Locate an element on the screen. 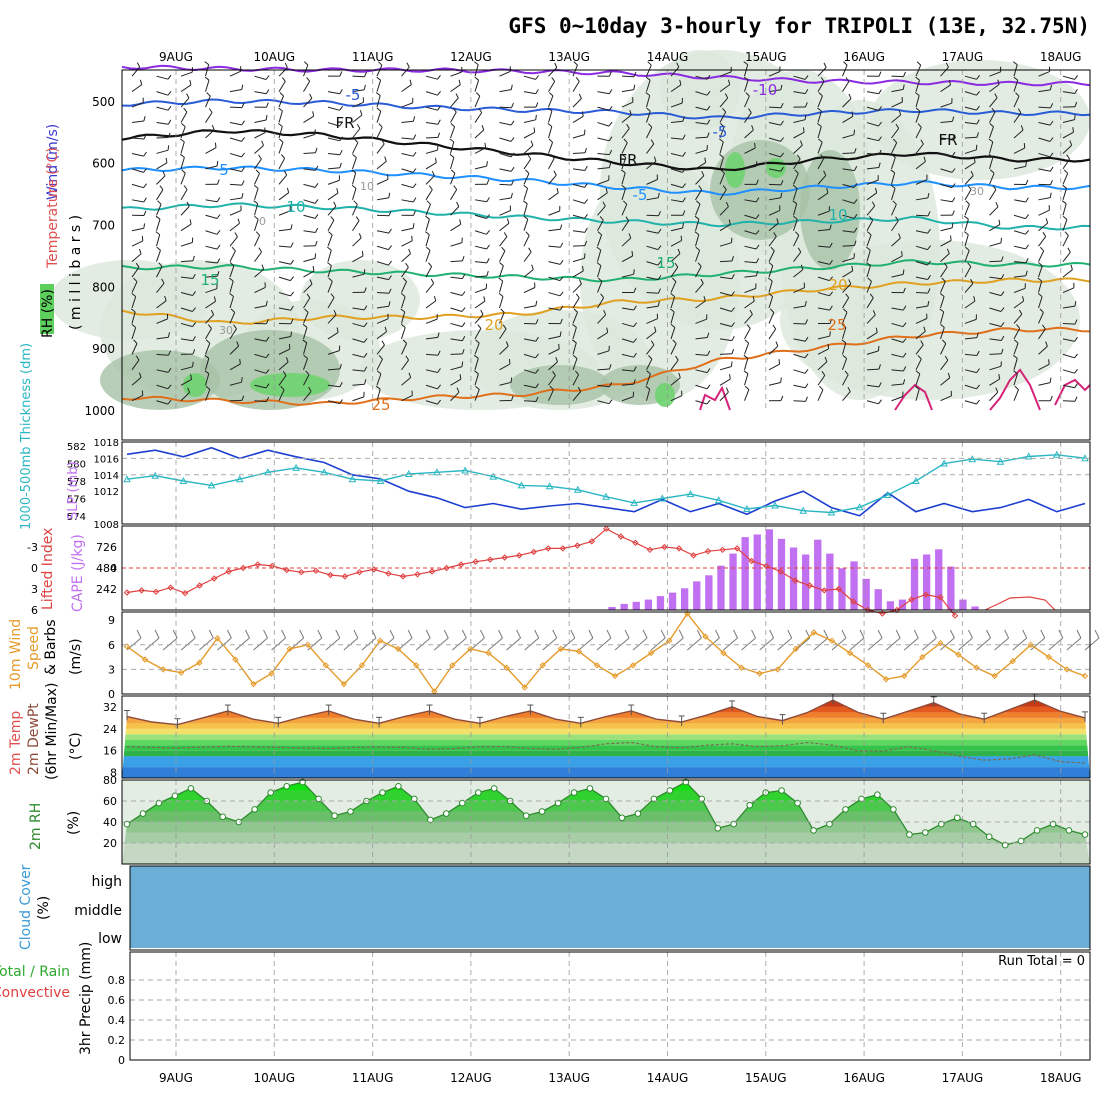 This screenshot has width=1100, height=1100. isotherm-label: FR is located at coordinates (344, 123).